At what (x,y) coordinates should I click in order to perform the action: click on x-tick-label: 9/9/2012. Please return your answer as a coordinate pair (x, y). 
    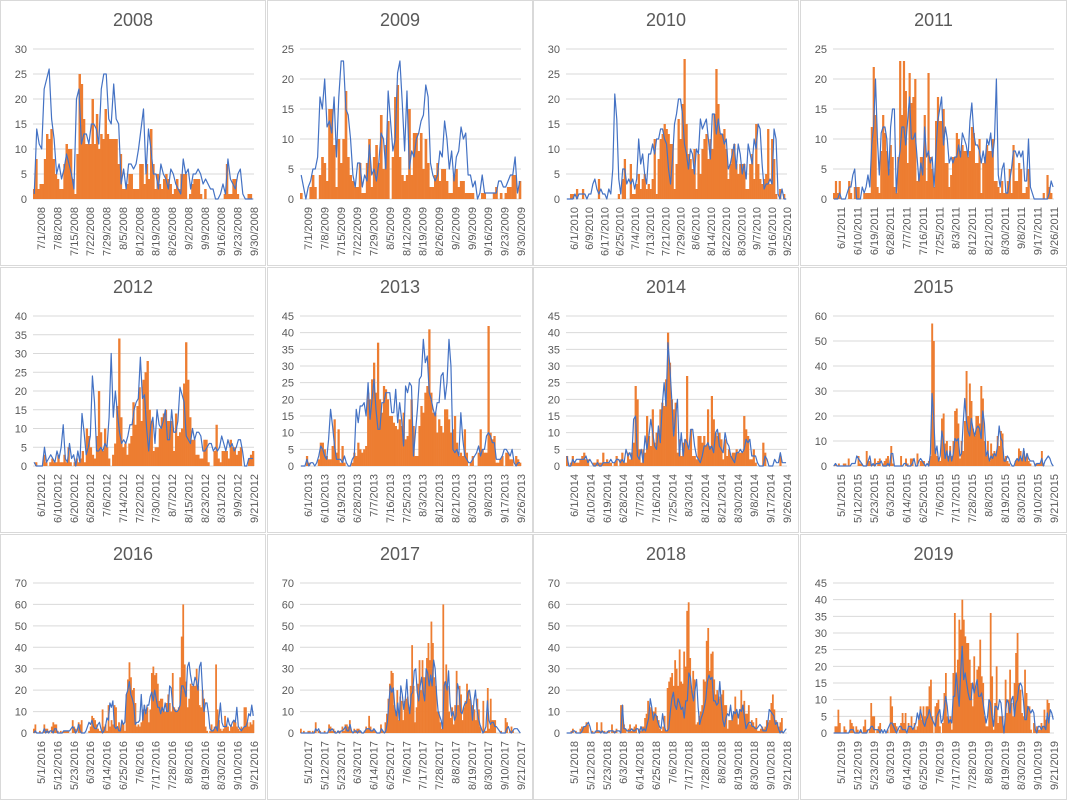
    Looking at the image, I should click on (239, 495).